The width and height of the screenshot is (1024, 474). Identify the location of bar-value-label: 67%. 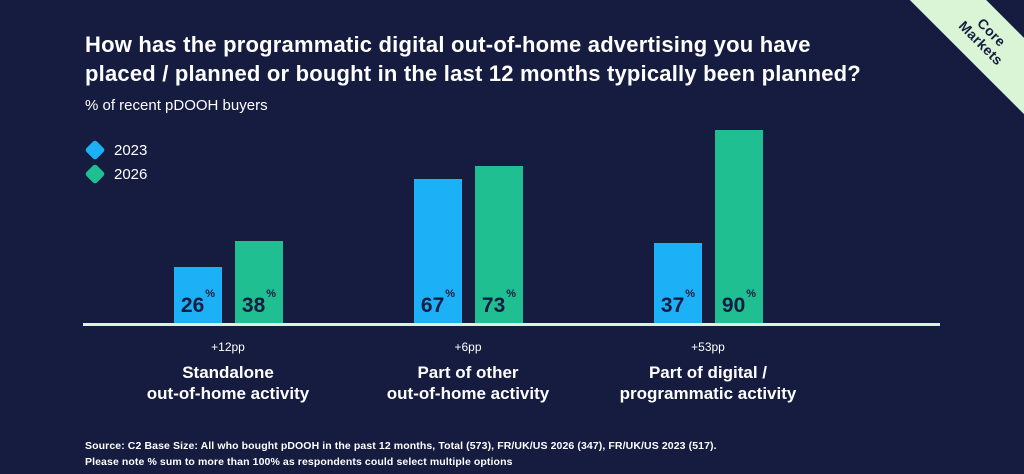
(438, 302).